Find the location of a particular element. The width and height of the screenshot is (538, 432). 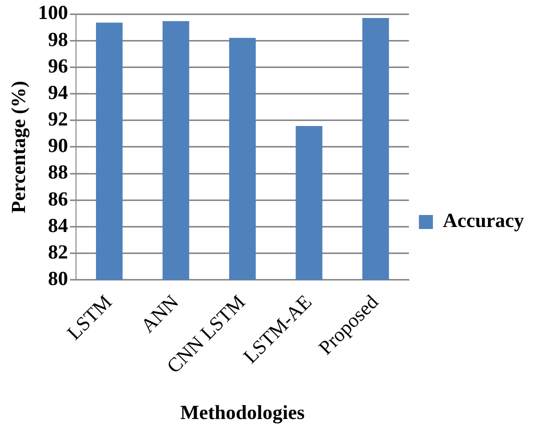

y-axis-title: Percentage (%) is located at coordinates (19, 147).